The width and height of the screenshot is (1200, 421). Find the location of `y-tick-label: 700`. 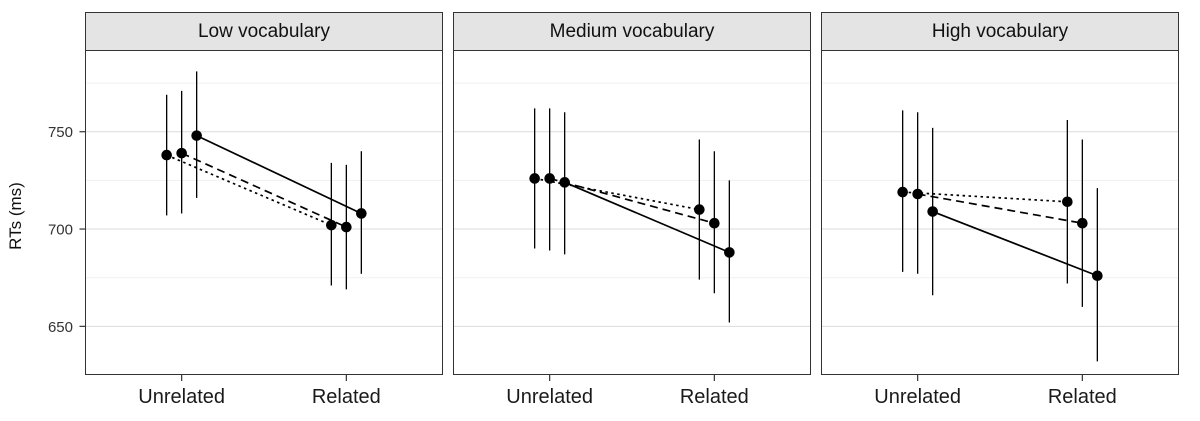

y-tick-label: 700 is located at coordinates (60, 230).